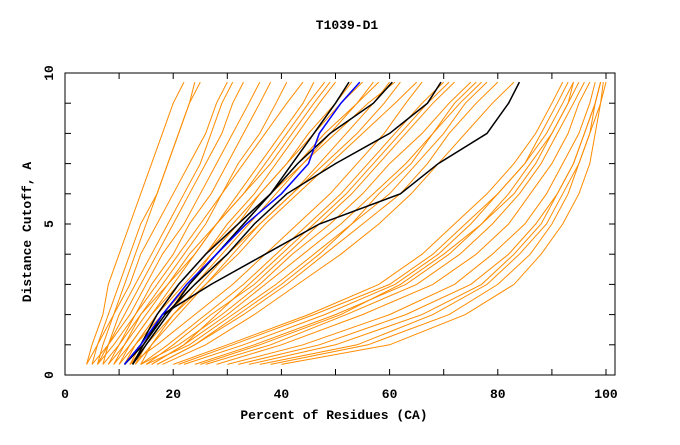 Image resolution: width=680 pixels, height=445 pixels. Describe the element at coordinates (390, 394) in the screenshot. I see `x-tick-label: 60` at that location.